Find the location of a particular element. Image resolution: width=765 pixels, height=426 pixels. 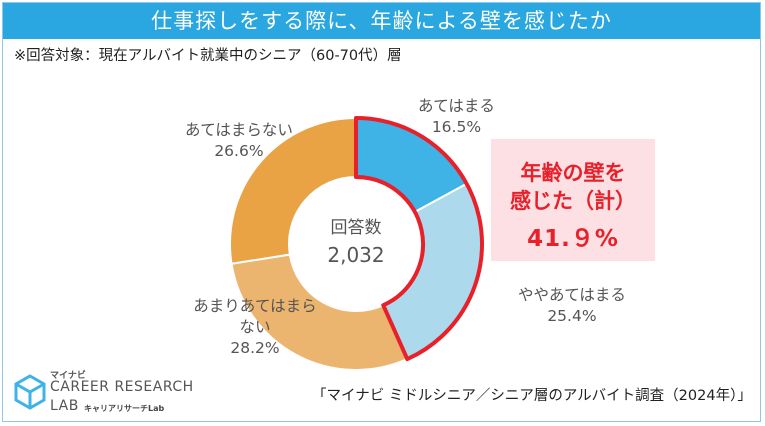

callout-line2: 感じた（計） is located at coordinates (573, 201).